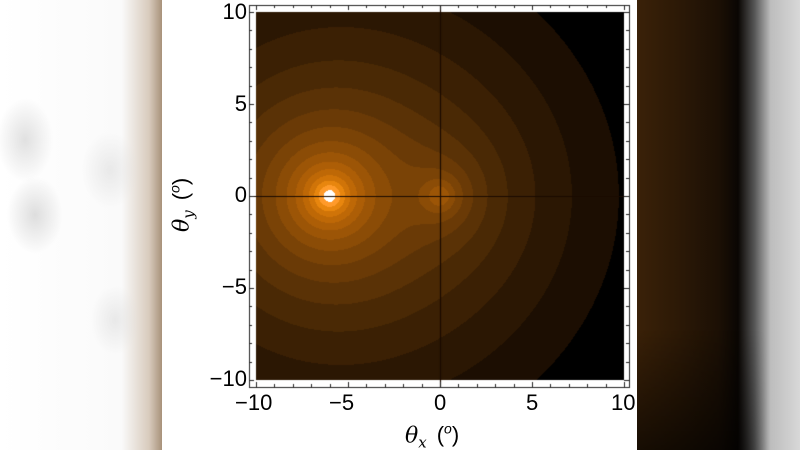  Describe the element at coordinates (455, 435) in the screenshot. I see `x-axis-unit-close: )` at that location.